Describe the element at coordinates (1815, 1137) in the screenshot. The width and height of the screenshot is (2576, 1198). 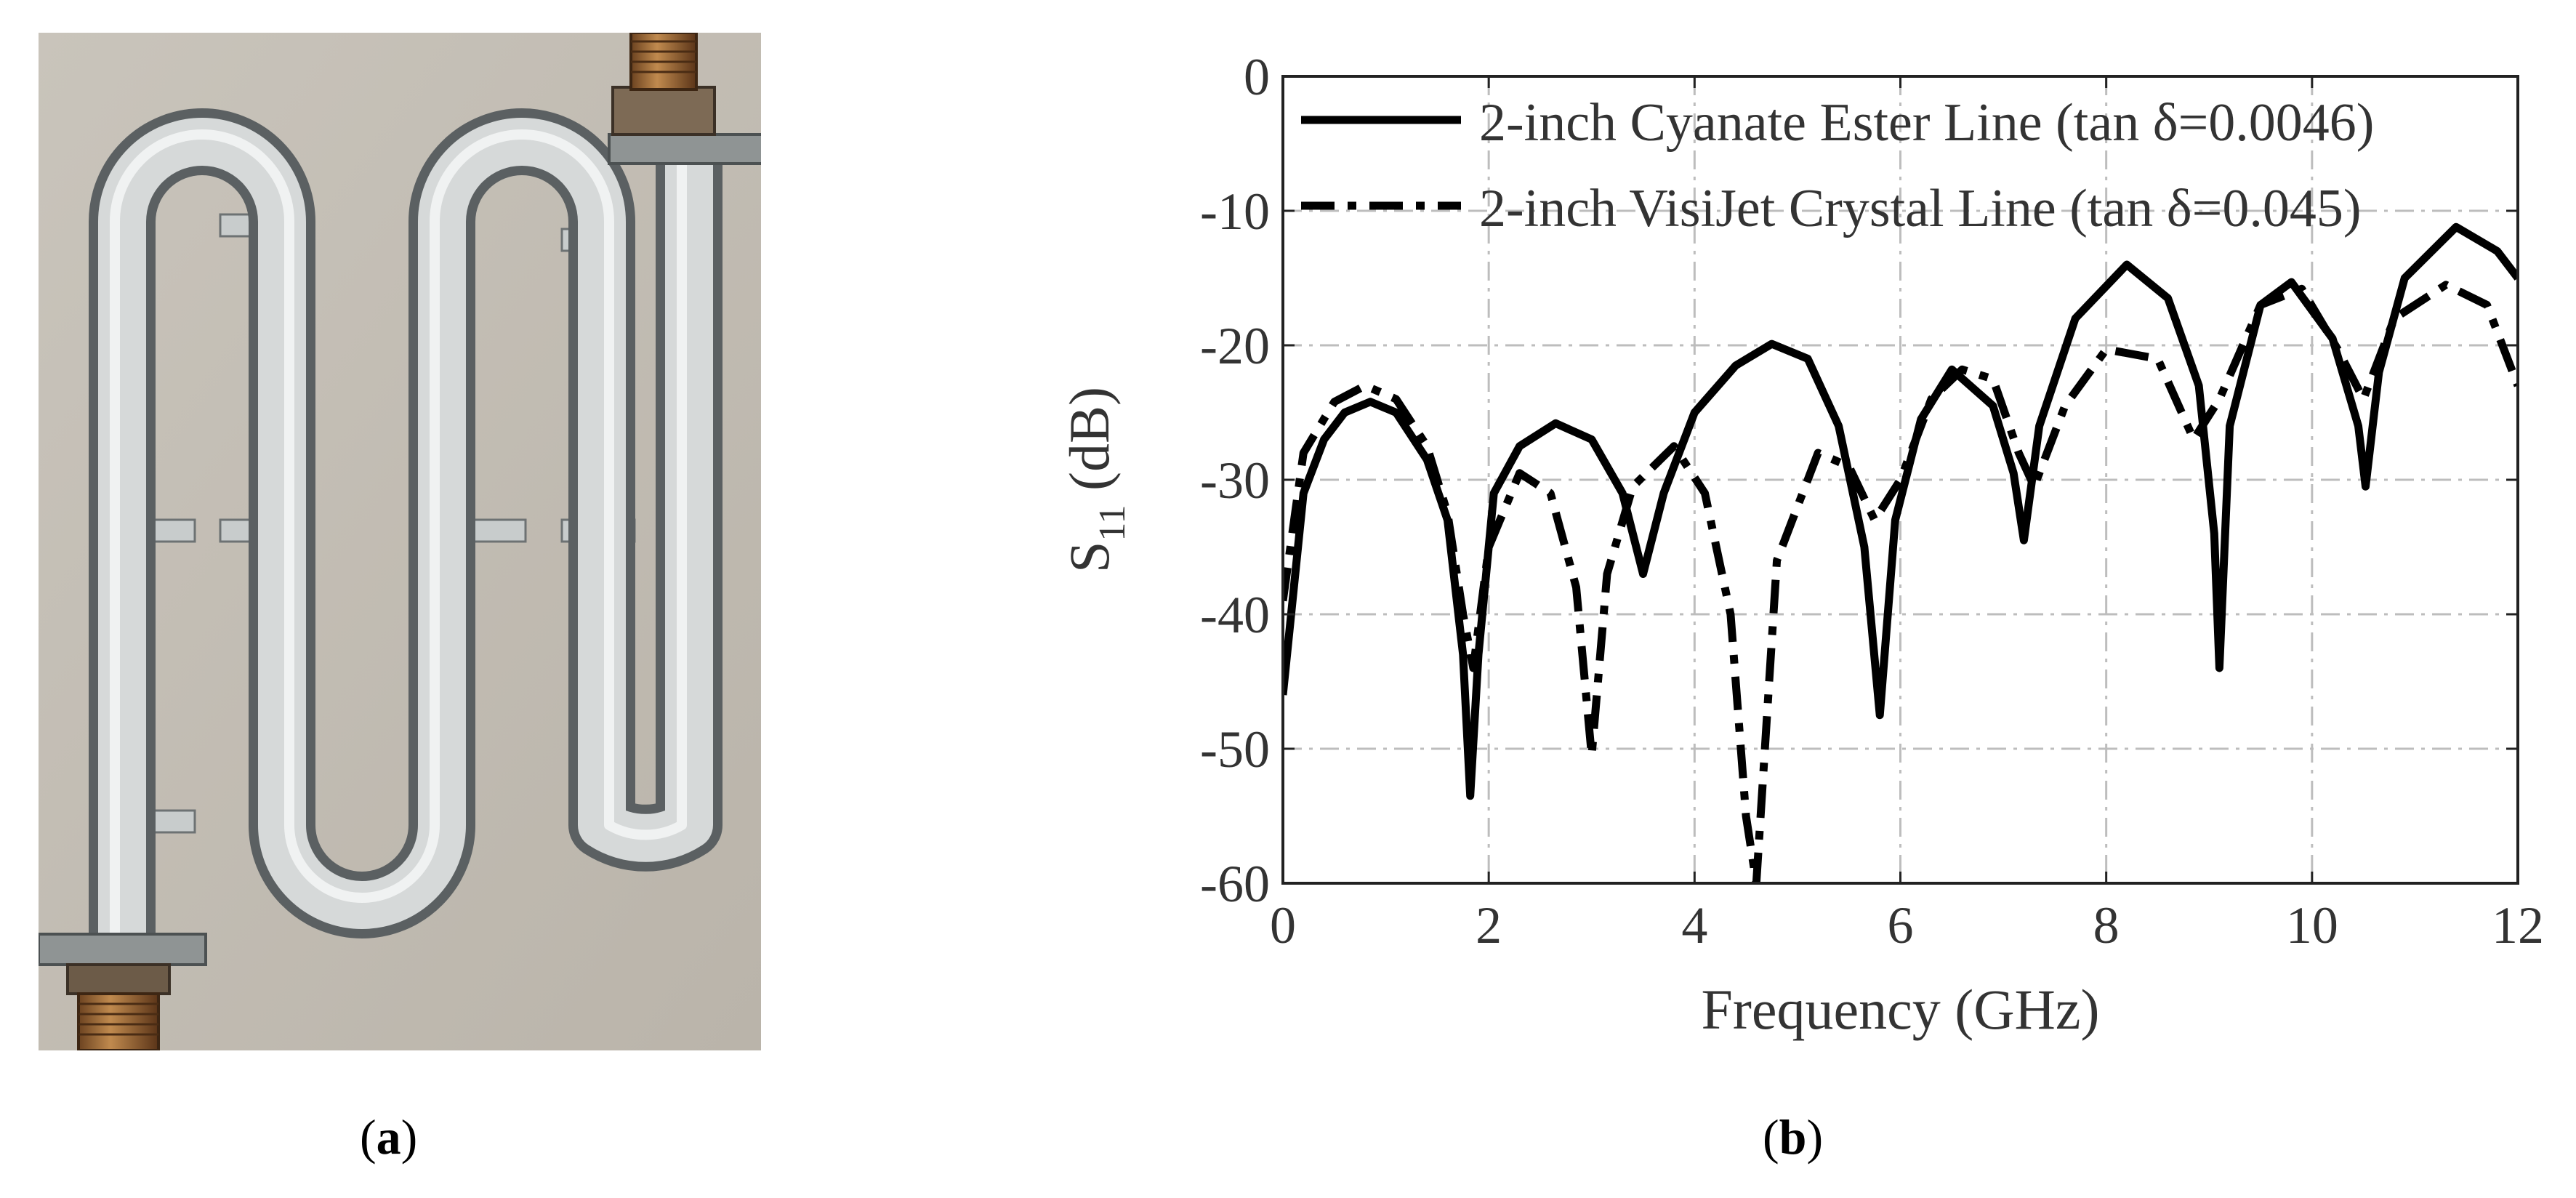
I see `caption-b-close: )` at that location.